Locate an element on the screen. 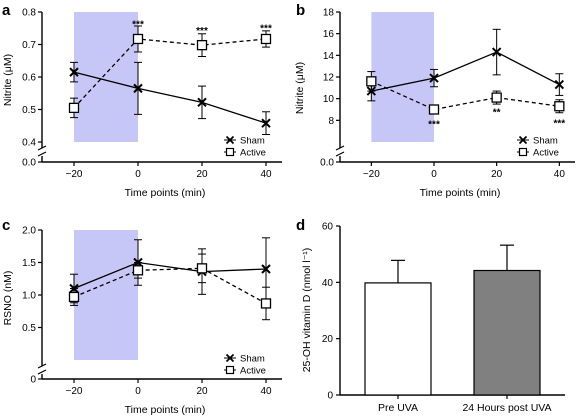 The width and height of the screenshot is (580, 419). panel-d-y-tick-label: 0 is located at coordinates (330, 396).